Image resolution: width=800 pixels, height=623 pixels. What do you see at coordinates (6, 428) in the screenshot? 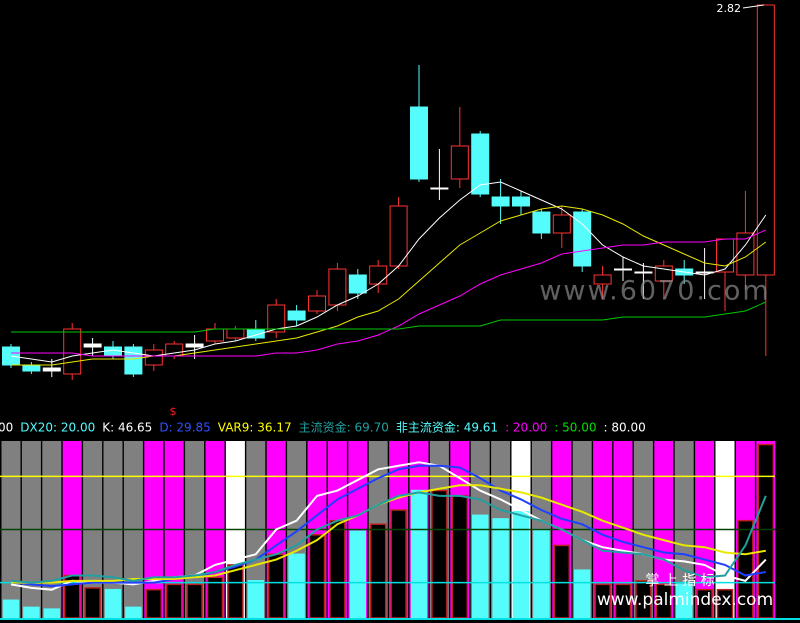
I see `indicator-label: 00` at bounding box center [6, 428].